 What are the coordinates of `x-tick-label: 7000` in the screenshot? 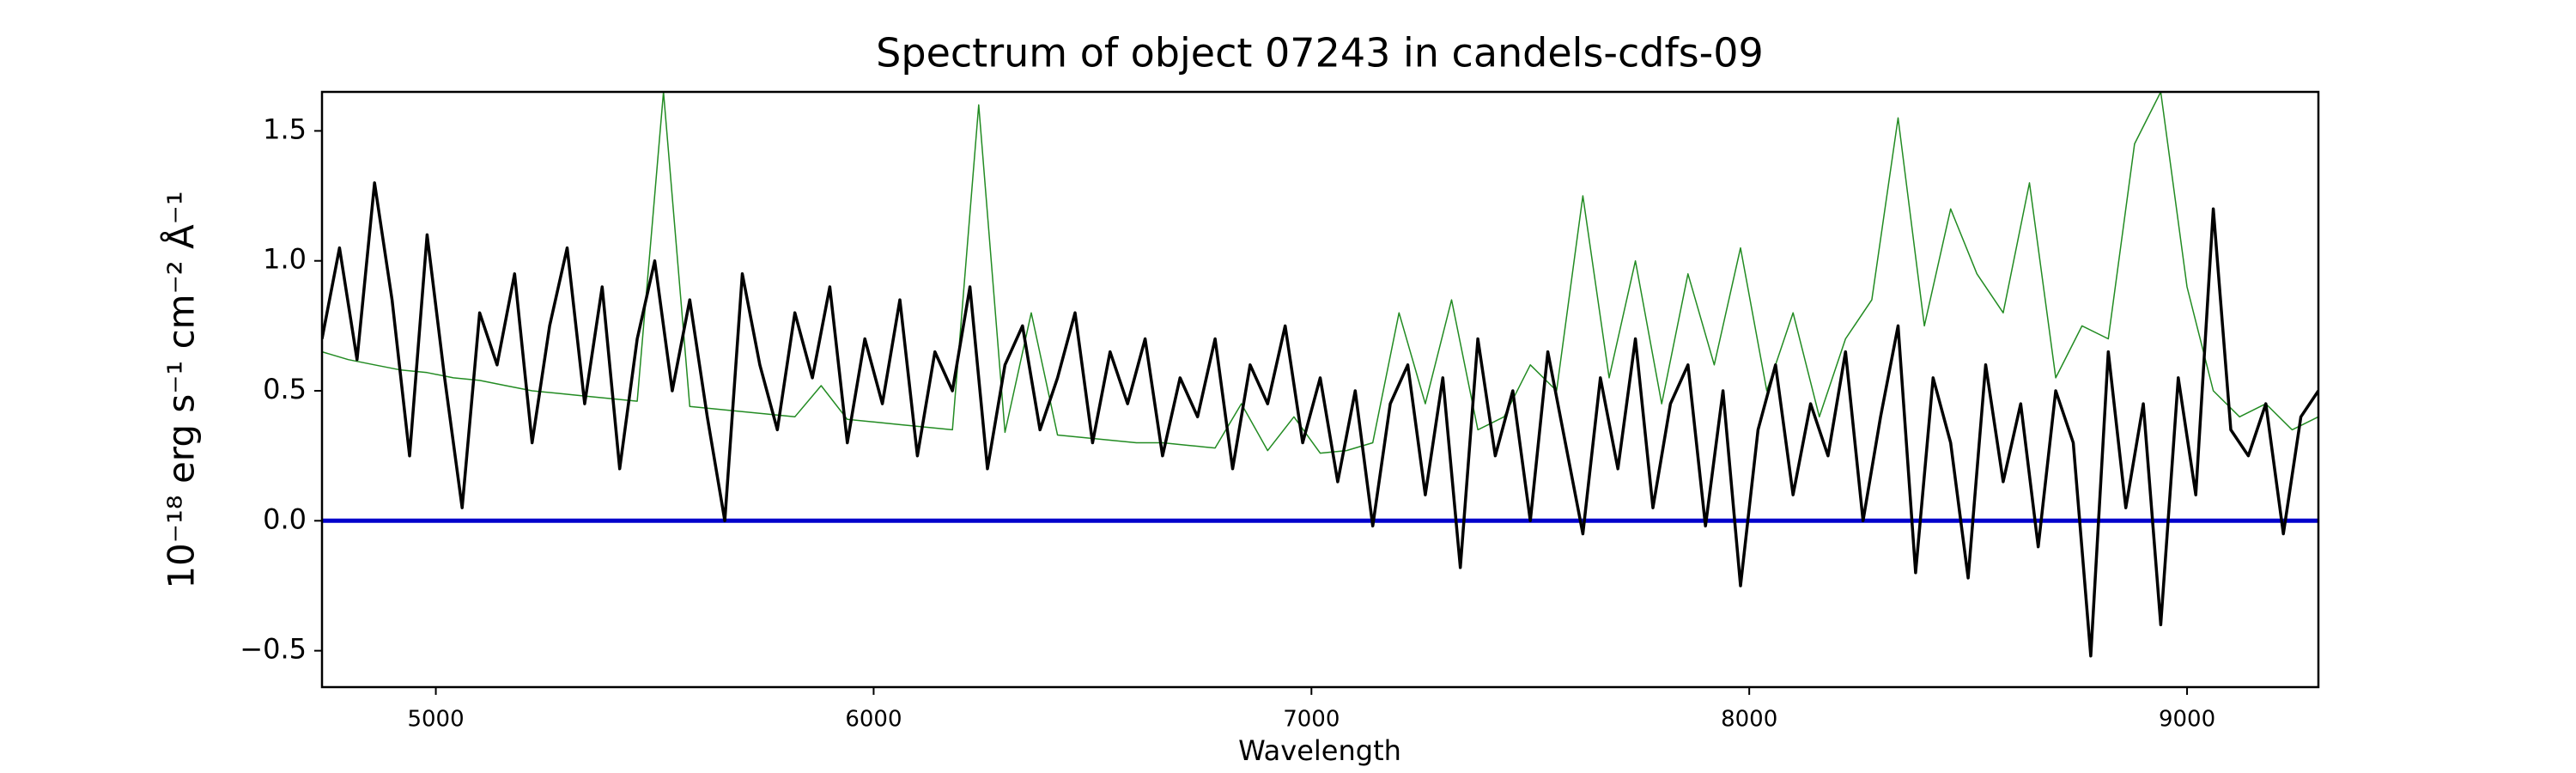 It's located at (1312, 720).